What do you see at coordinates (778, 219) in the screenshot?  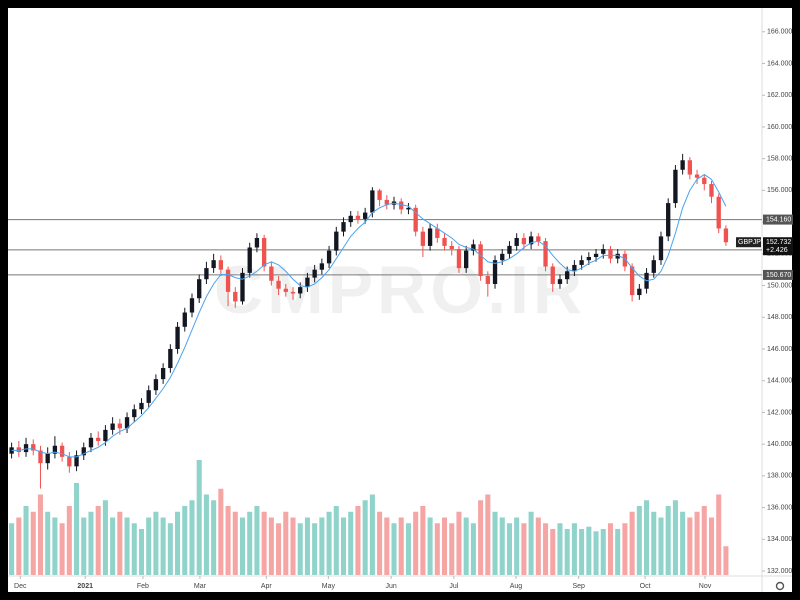 I see `level-tag` at bounding box center [778, 219].